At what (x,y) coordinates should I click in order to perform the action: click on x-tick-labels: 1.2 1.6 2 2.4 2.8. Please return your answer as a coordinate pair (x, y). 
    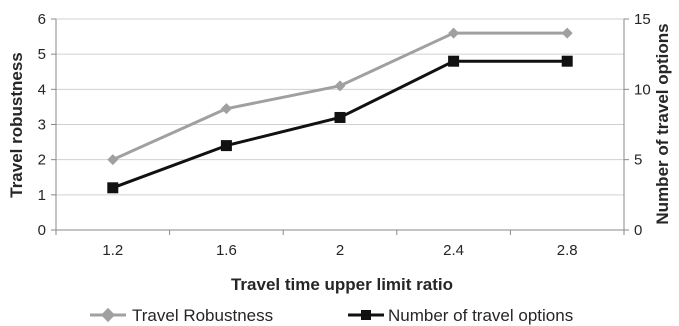
    Looking at the image, I should click on (339, 250).